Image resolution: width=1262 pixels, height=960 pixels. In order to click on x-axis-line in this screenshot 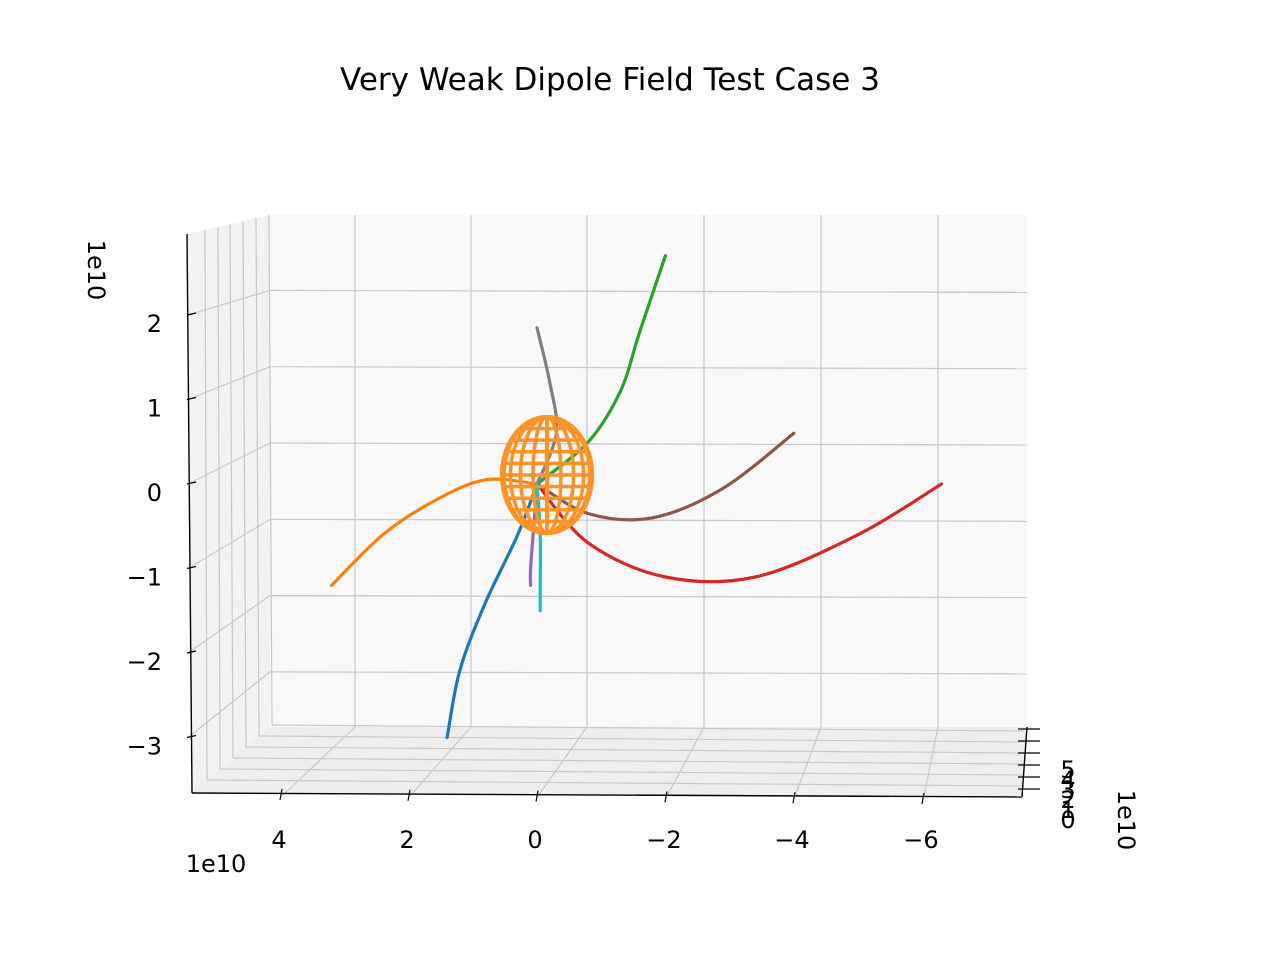, I will do `click(607, 795)`.